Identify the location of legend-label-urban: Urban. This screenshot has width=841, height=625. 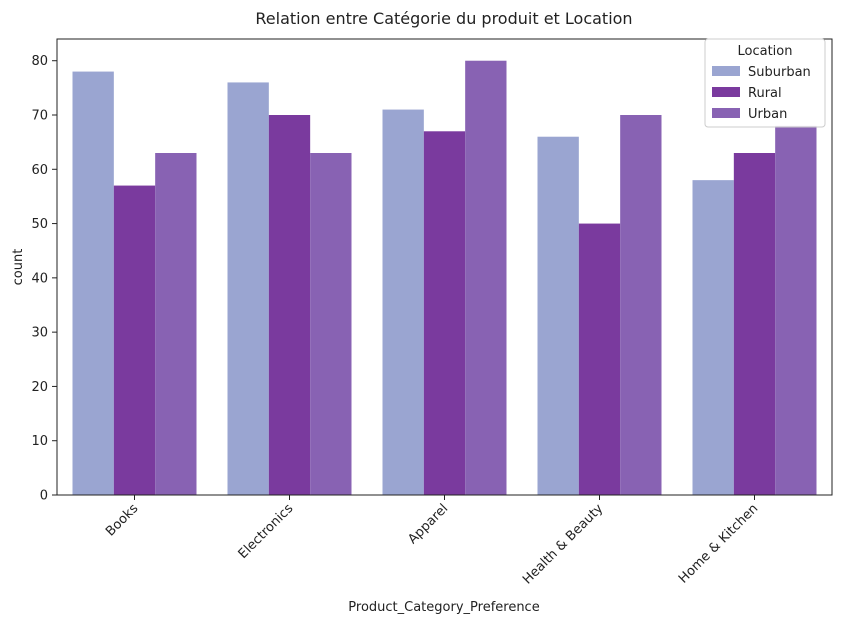
(767, 114).